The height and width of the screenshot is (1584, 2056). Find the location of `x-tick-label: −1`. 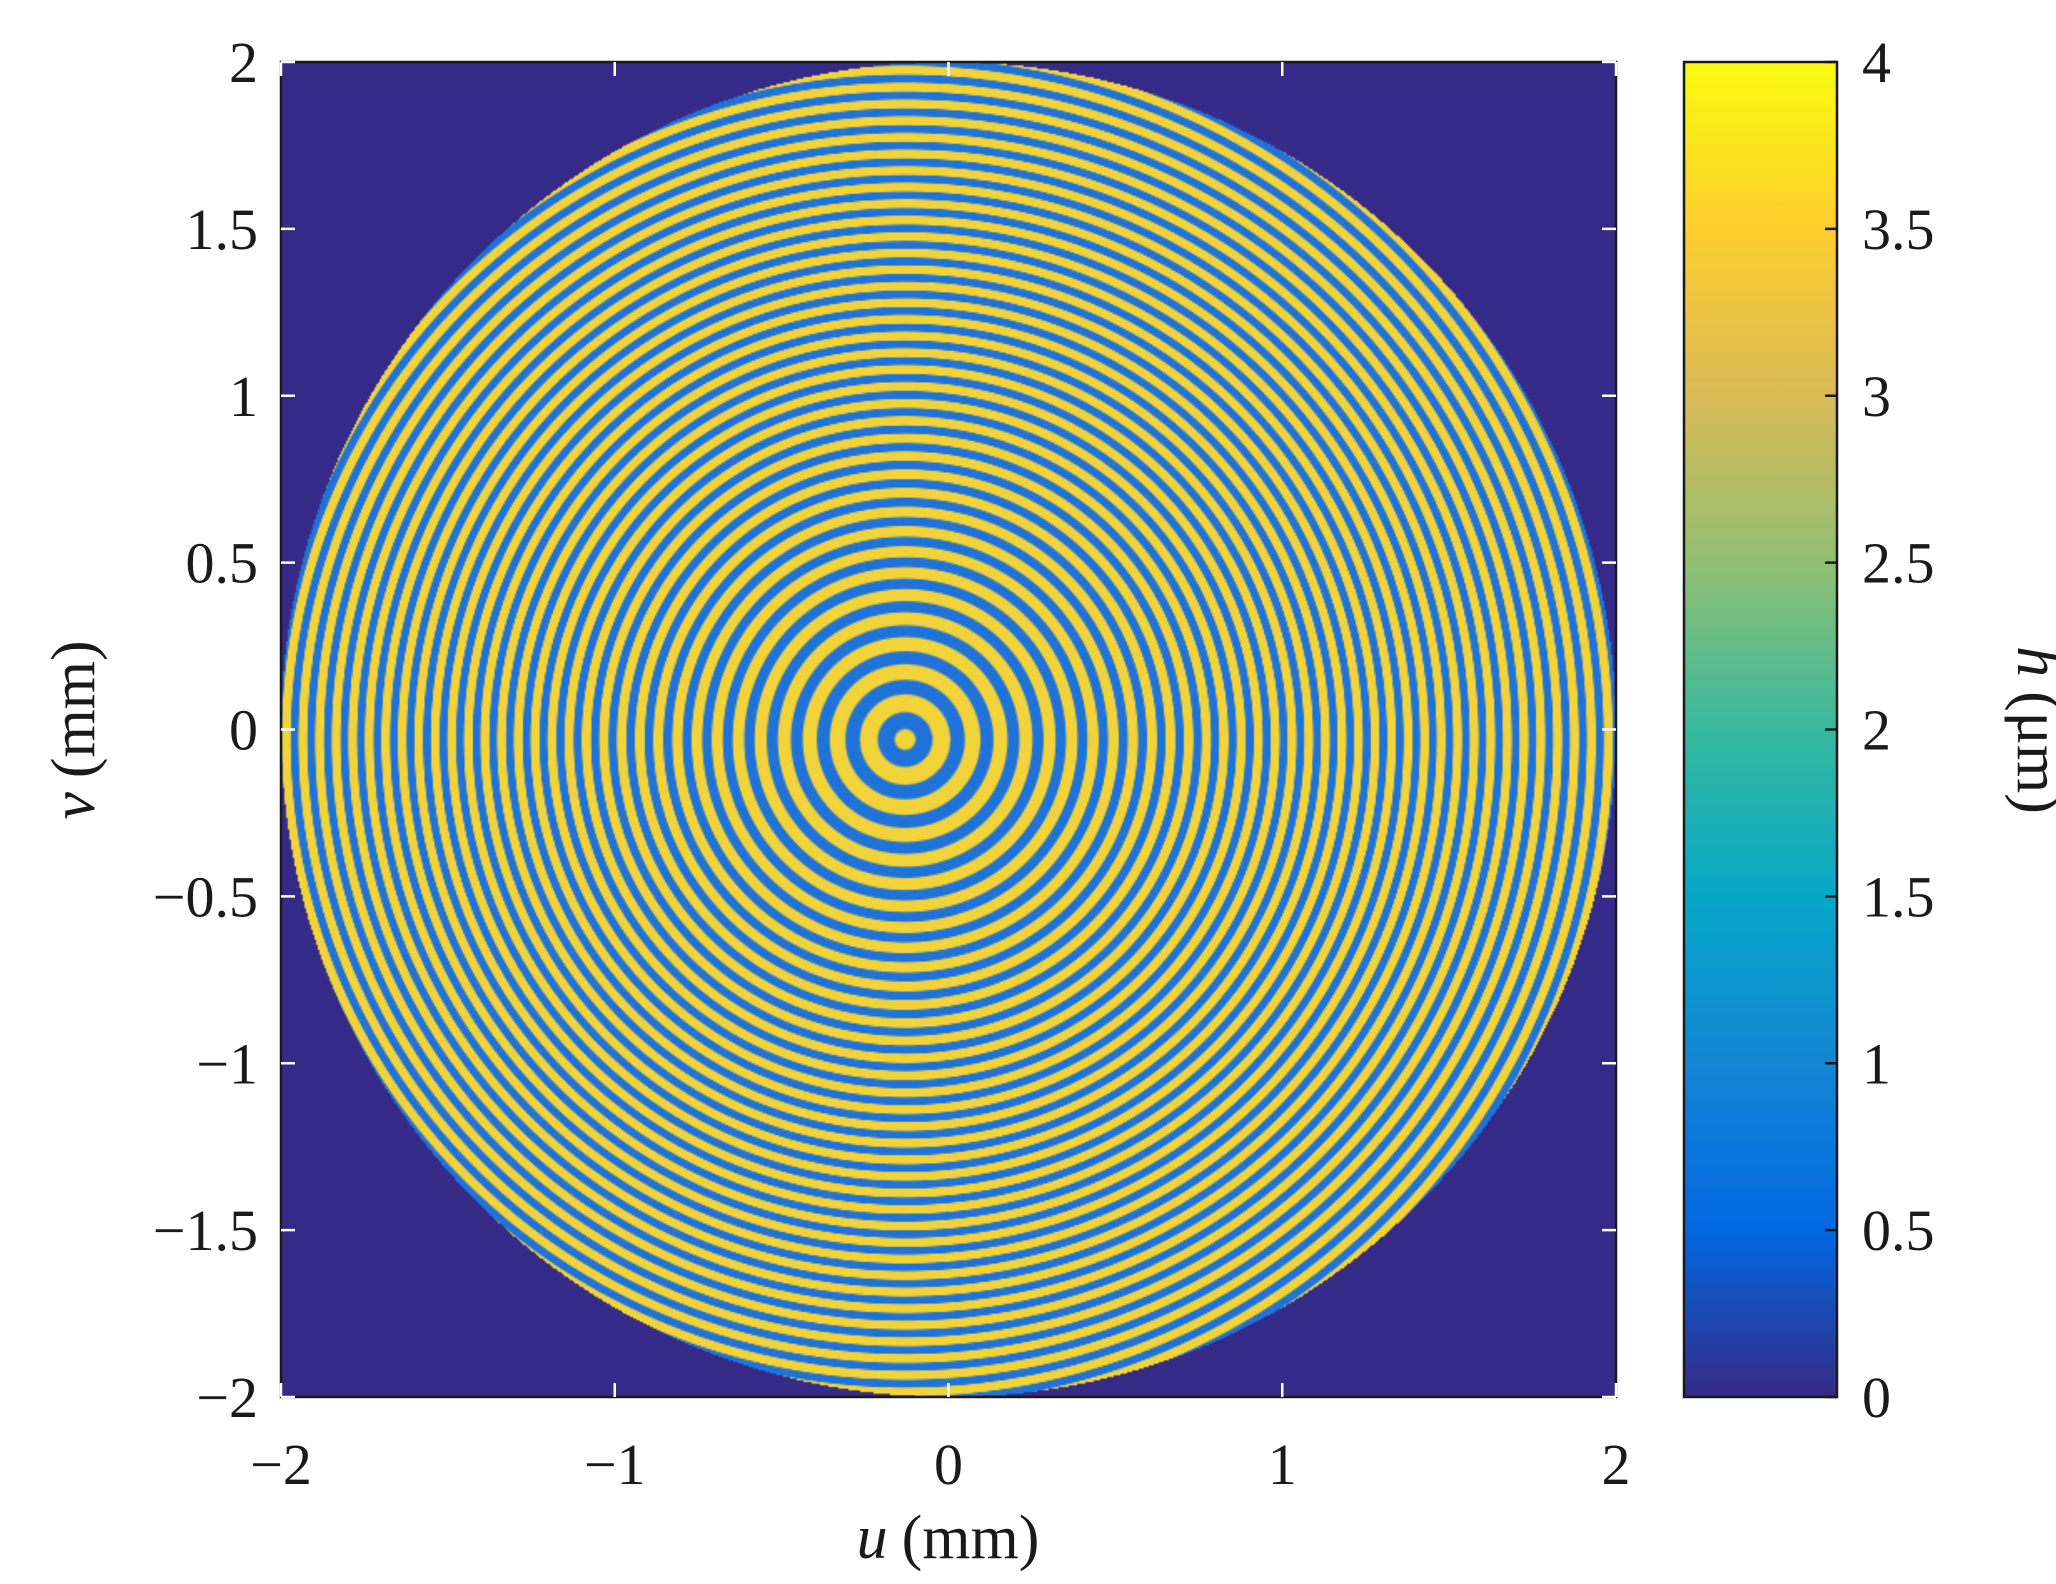

x-tick-label: −1 is located at coordinates (615, 1464).